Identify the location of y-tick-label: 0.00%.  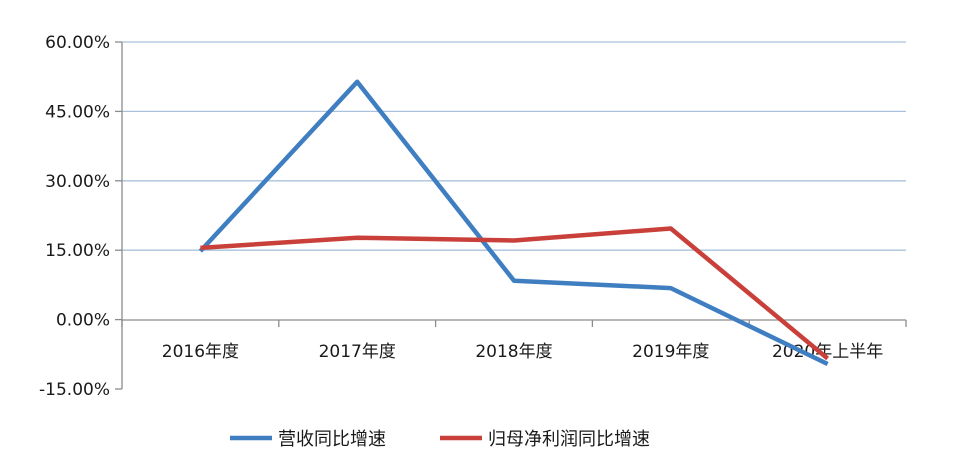
(83, 321).